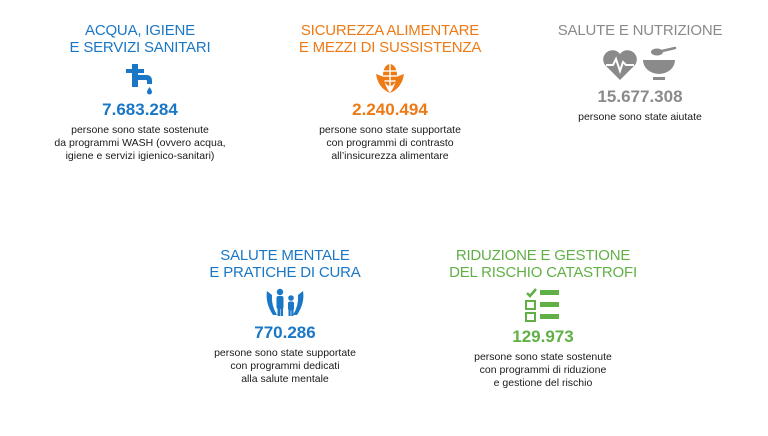 The image size is (768, 436). Describe the element at coordinates (542, 305) in the screenshot. I see `checklist-icon` at that location.